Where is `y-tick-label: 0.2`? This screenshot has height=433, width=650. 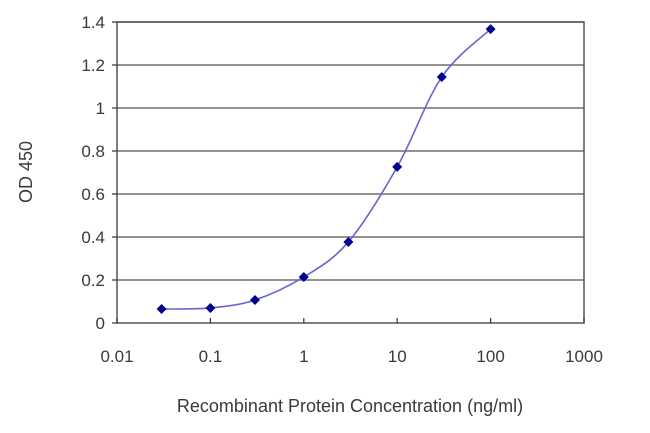
y-tick-label: 0.2 is located at coordinates (93, 280).